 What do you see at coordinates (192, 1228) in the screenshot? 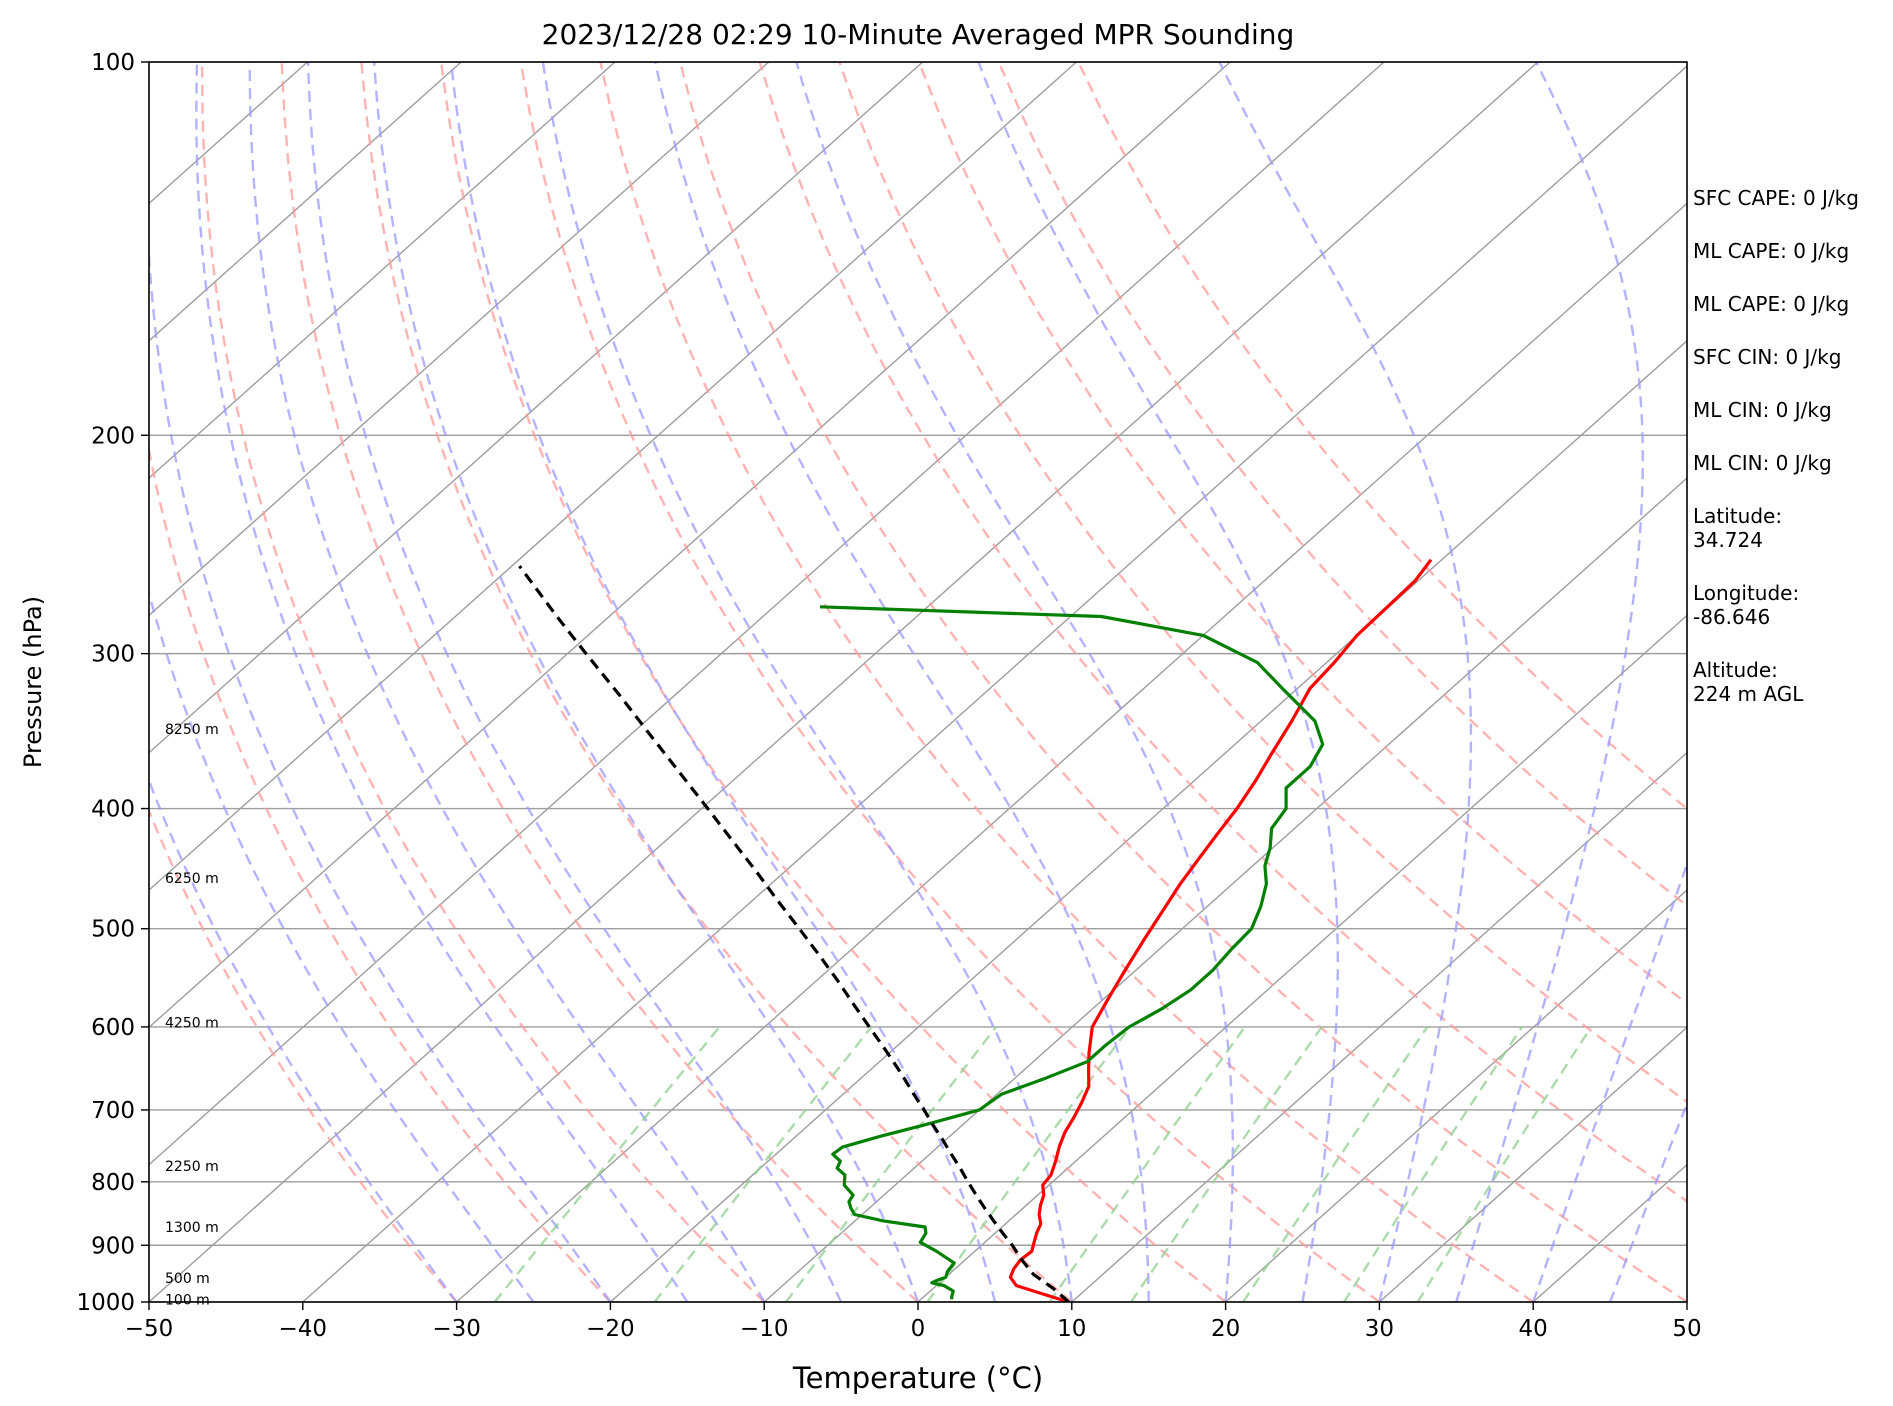
I see `height-label: 1300 m` at bounding box center [192, 1228].